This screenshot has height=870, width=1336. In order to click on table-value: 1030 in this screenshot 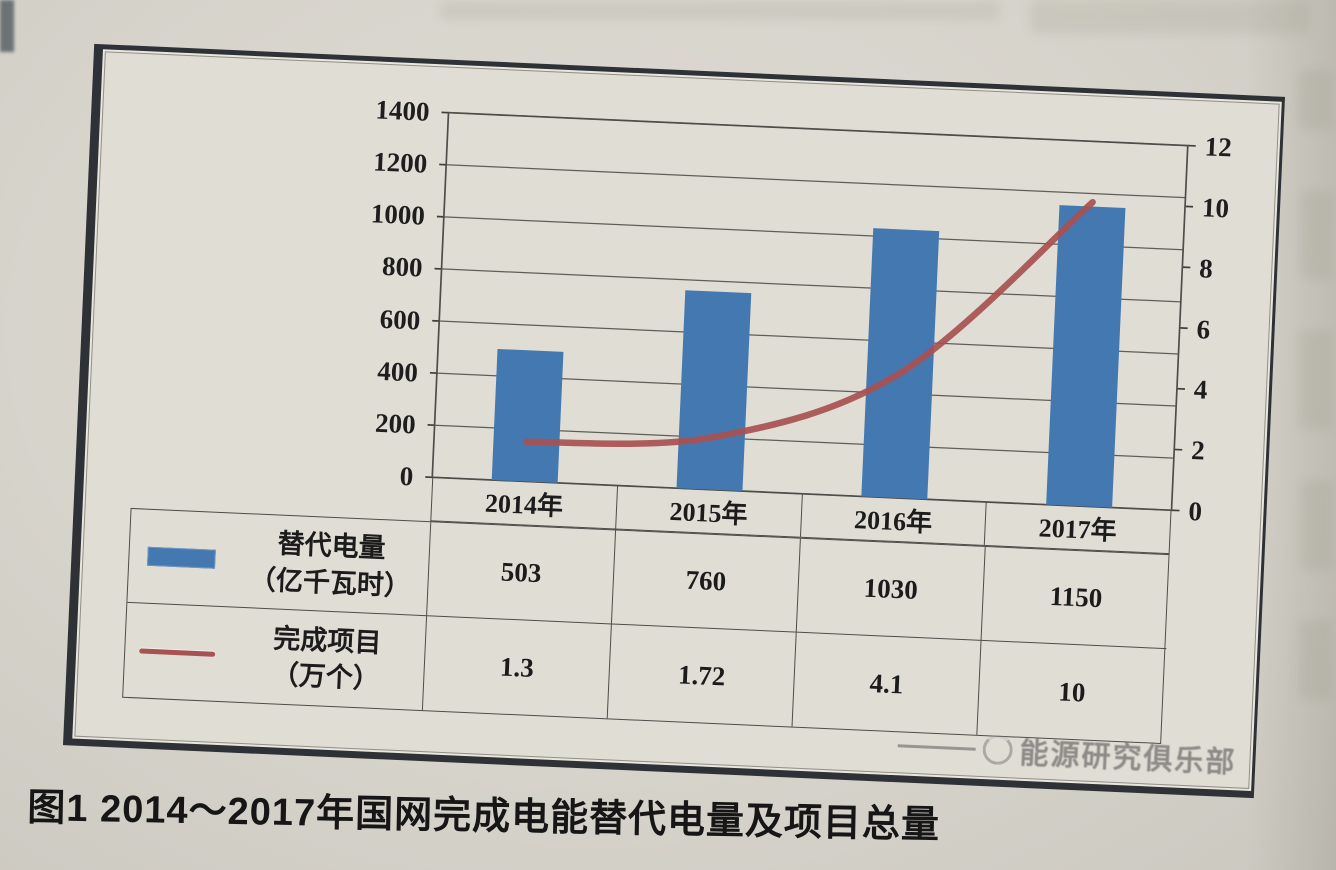, I will do `click(891, 589)`.